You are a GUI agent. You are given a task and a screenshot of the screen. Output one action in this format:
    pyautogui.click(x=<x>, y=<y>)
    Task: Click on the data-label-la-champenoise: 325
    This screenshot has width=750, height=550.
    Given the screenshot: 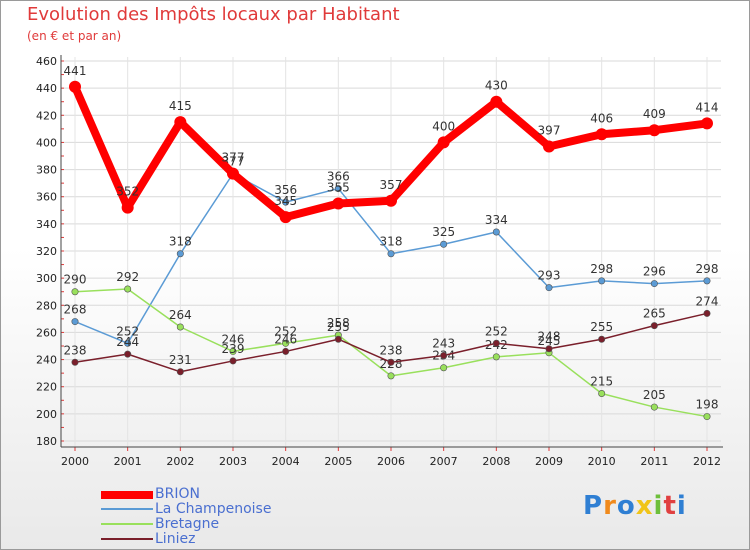 What is the action you would take?
    pyautogui.click(x=443, y=232)
    